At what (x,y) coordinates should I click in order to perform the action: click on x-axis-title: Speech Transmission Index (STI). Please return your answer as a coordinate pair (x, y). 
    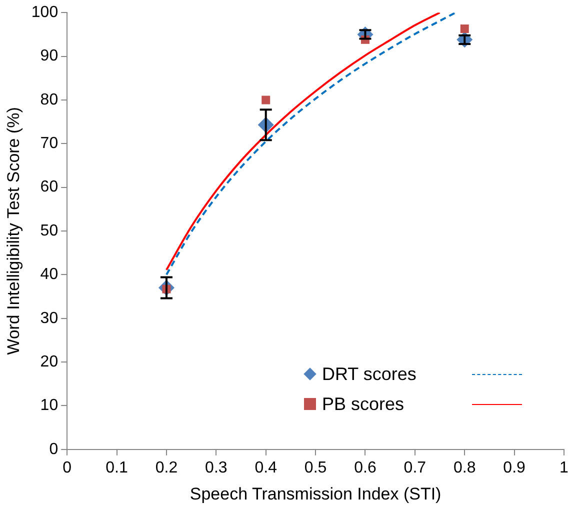
    Looking at the image, I should click on (316, 494).